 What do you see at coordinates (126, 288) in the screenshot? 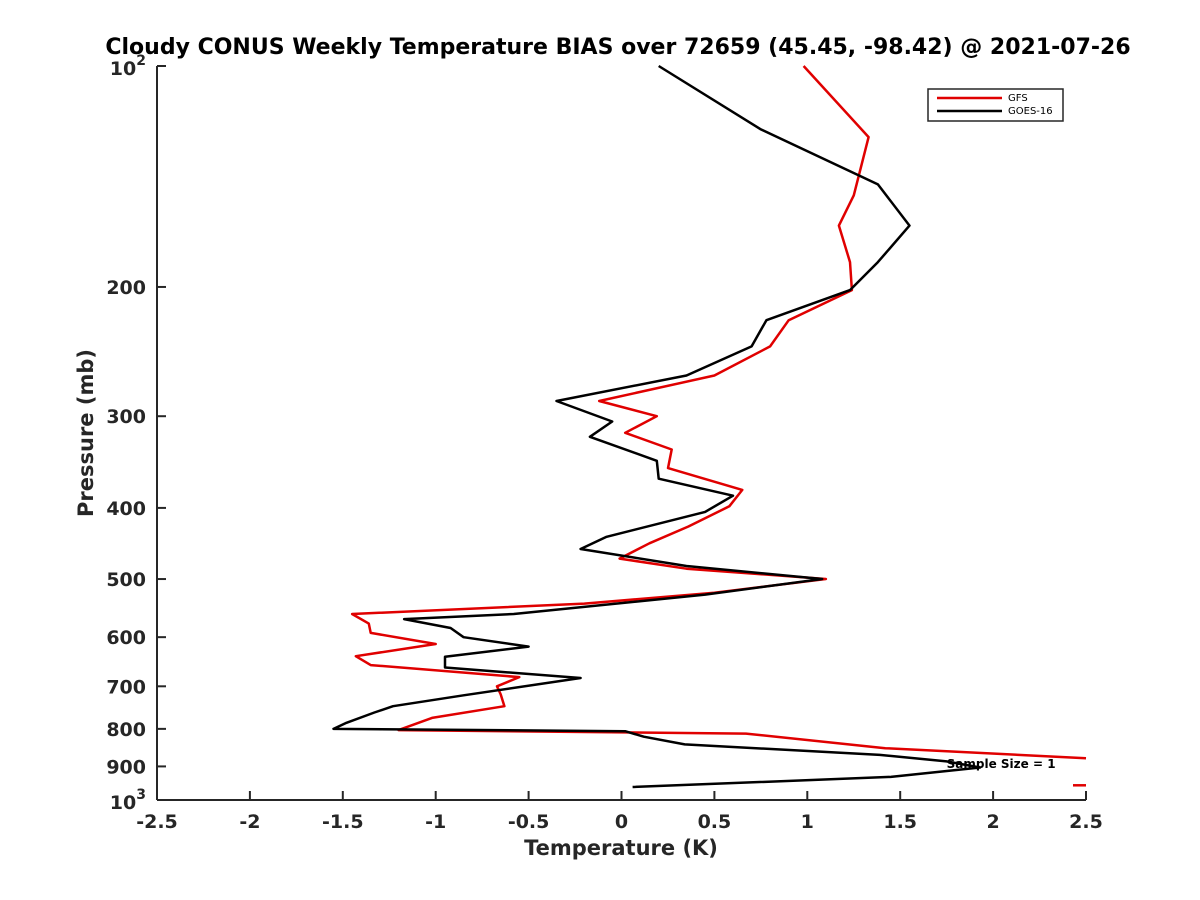
I see `y-tick-label: 200` at bounding box center [126, 288].